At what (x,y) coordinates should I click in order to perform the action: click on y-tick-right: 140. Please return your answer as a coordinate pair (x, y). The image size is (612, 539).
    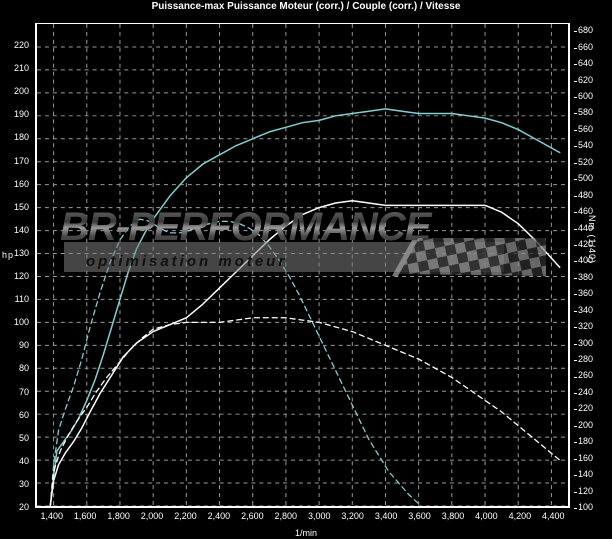
    Looking at the image, I should click on (586, 474).